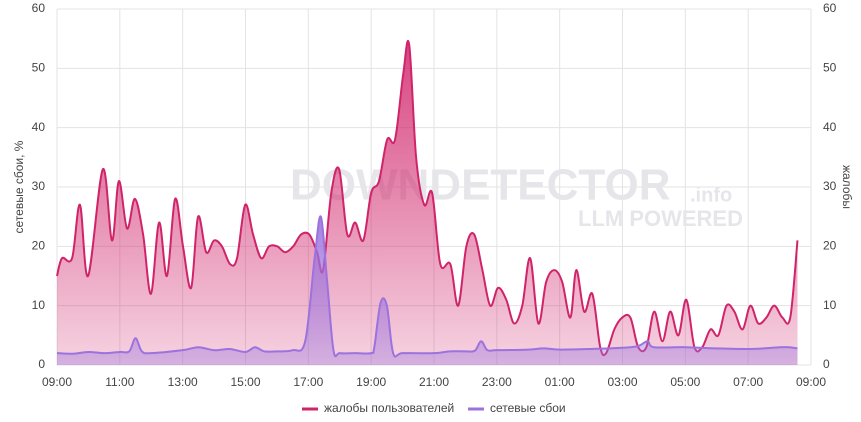 The height and width of the screenshot is (422, 861). What do you see at coordinates (39, 186) in the screenshot?
I see `y-tick-label: 30` at bounding box center [39, 186].